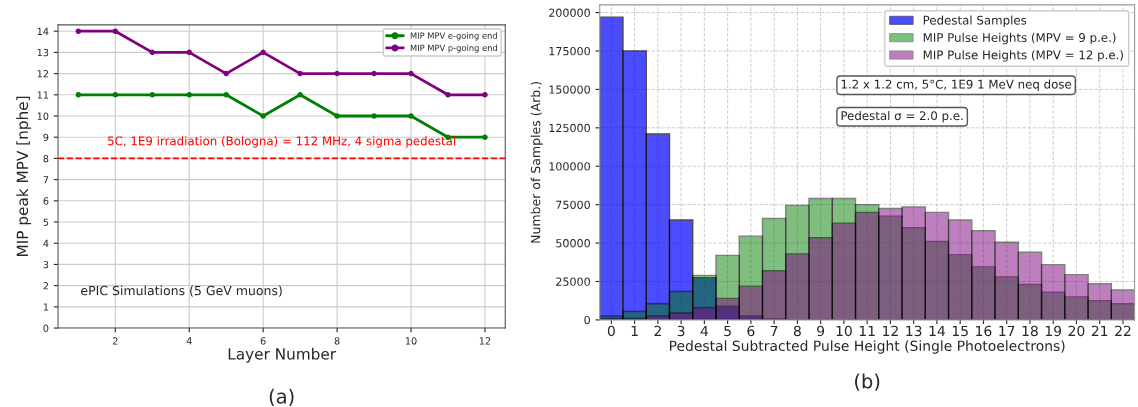  What do you see at coordinates (569, 128) in the screenshot?
I see `y-tick-label: 125000` at bounding box center [569, 128].